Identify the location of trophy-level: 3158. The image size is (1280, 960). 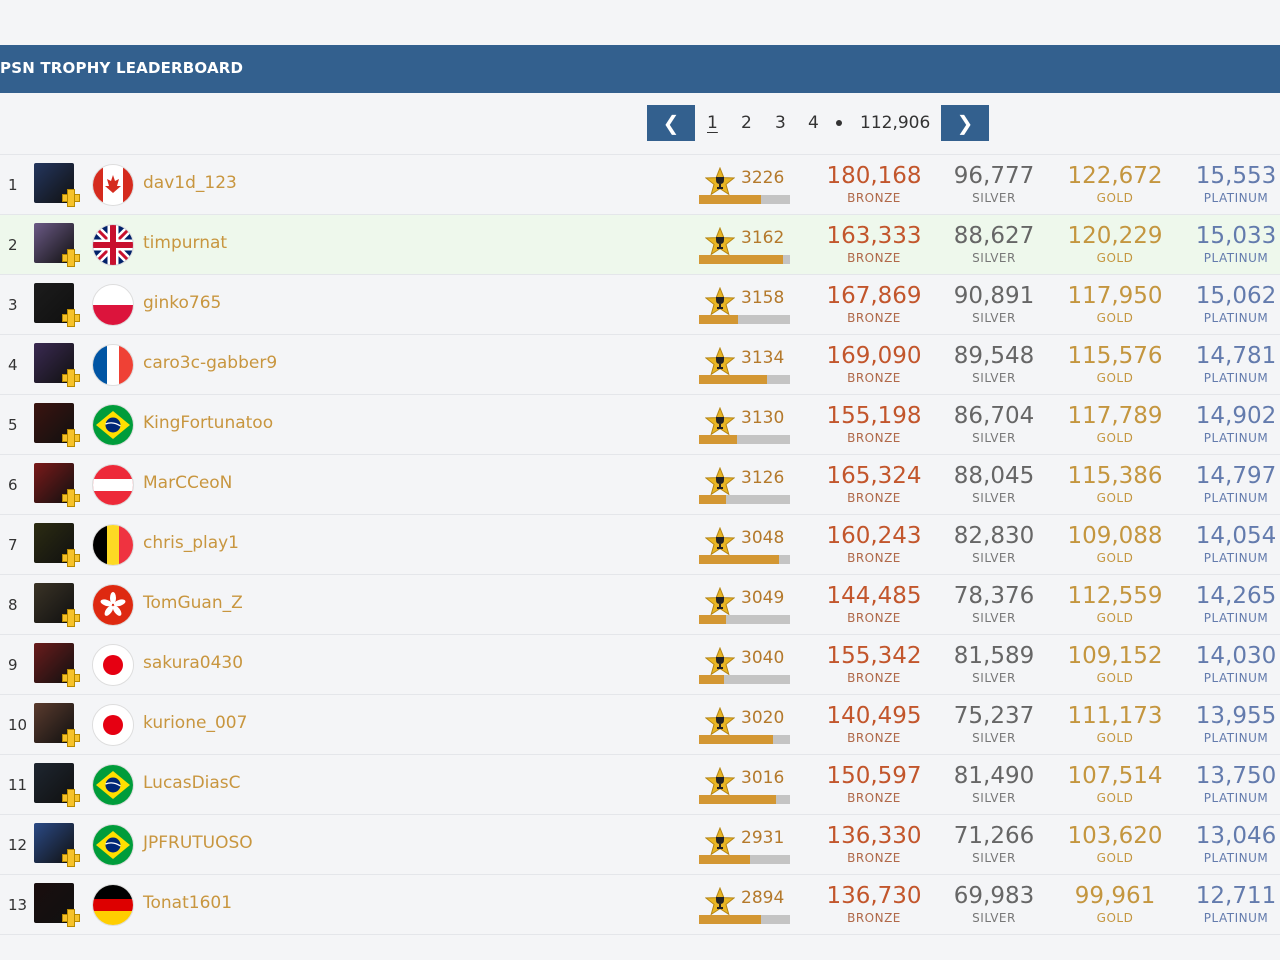
(763, 298).